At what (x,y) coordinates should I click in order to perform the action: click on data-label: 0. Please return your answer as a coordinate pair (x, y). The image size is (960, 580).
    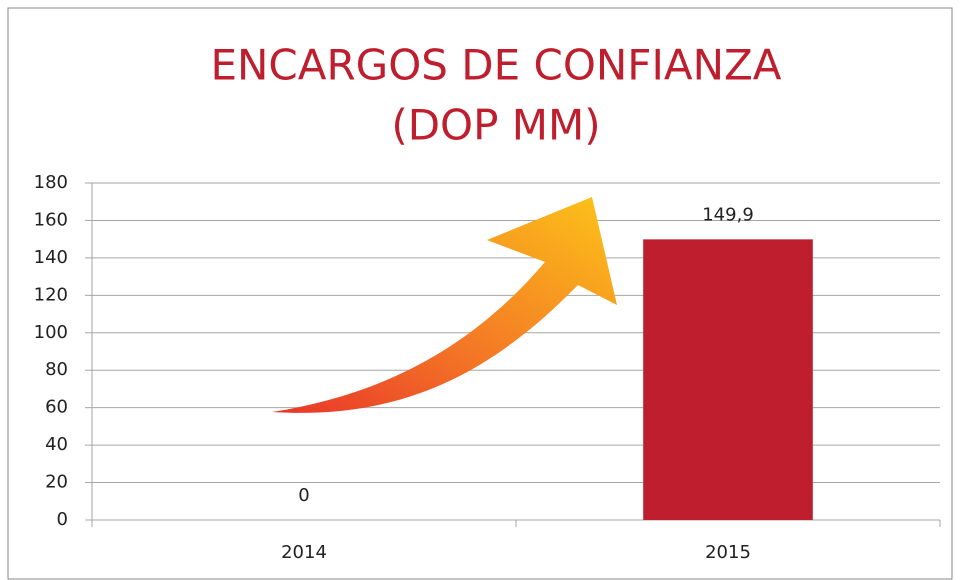
    Looking at the image, I should click on (303, 495).